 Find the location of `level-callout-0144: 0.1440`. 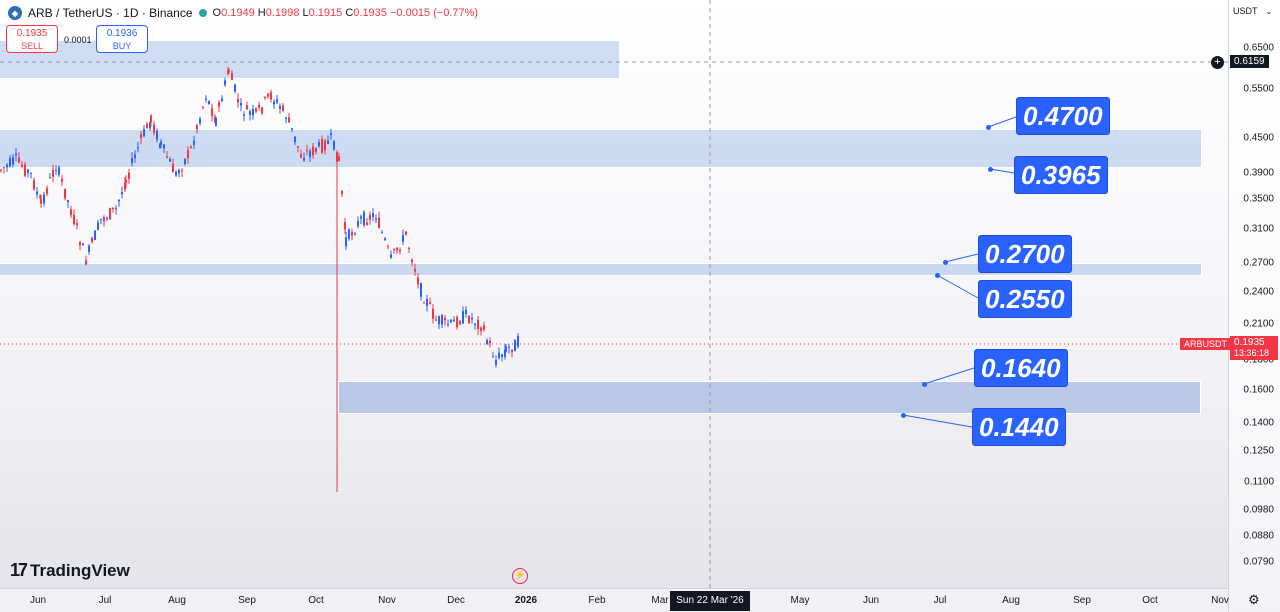

level-callout-0144: 0.1440 is located at coordinates (1019, 427).